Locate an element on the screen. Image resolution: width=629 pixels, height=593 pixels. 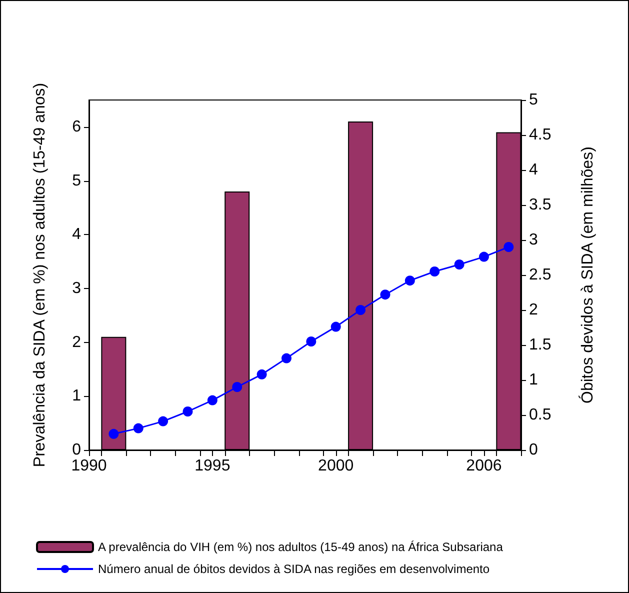
y-tick-label: 1 is located at coordinates (77, 396).